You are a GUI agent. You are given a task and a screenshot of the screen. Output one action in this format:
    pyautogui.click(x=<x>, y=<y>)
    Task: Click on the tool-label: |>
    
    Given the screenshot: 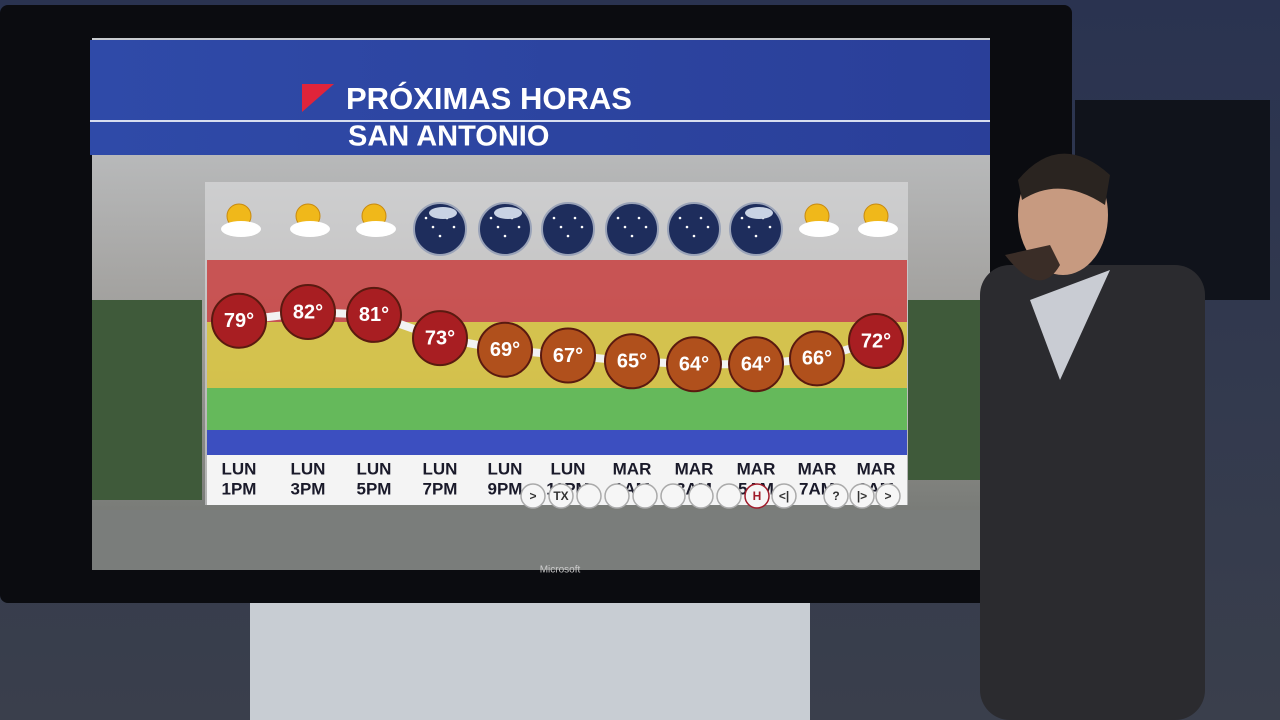 What is the action you would take?
    pyautogui.click(x=862, y=496)
    